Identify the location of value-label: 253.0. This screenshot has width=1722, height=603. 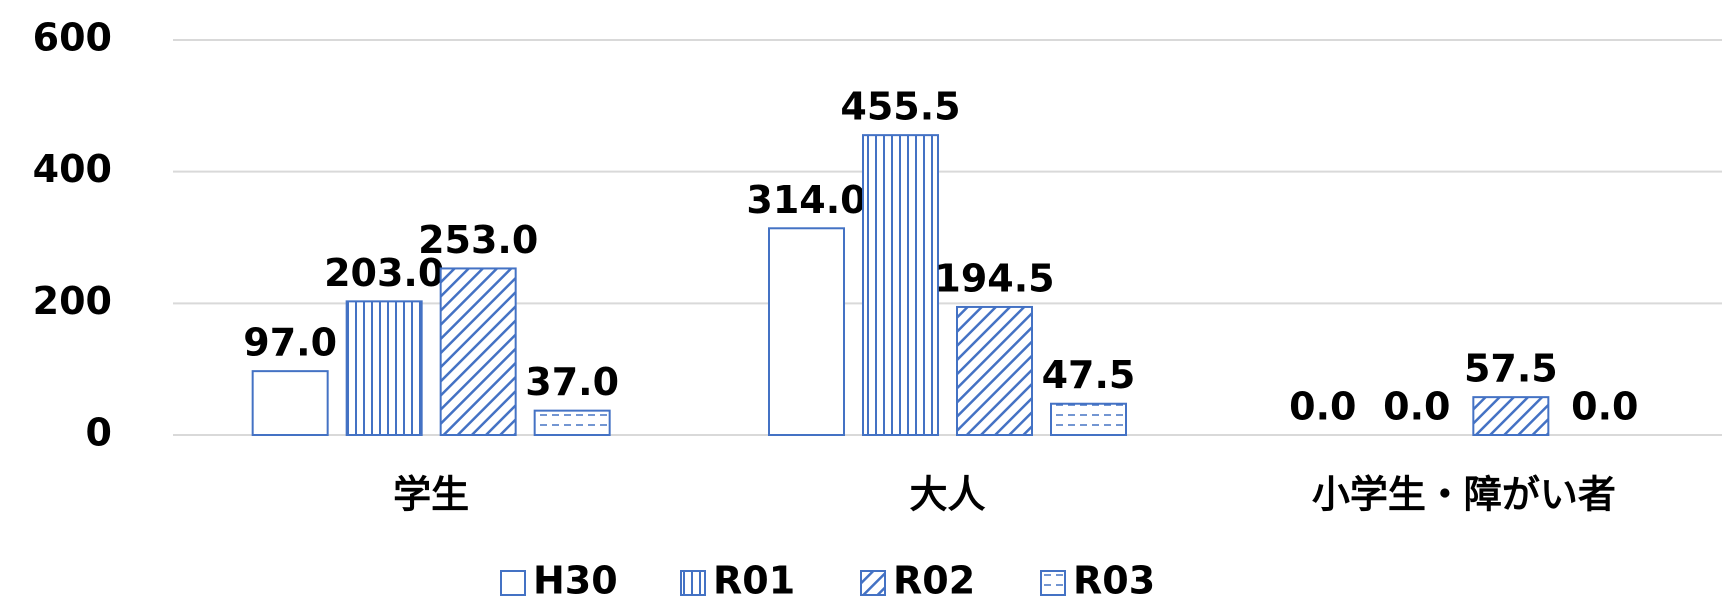
(478, 240).